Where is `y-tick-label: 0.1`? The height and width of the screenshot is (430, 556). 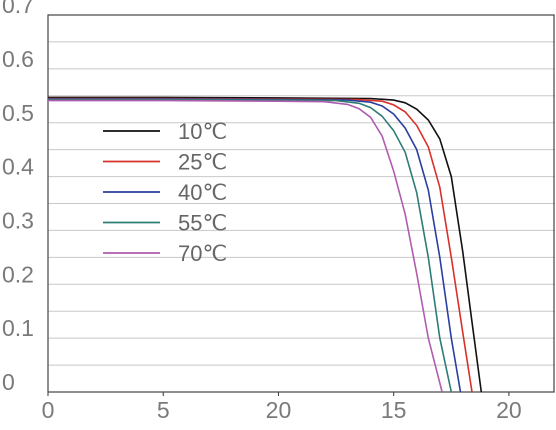 y-tick-label: 0.1 is located at coordinates (18, 328).